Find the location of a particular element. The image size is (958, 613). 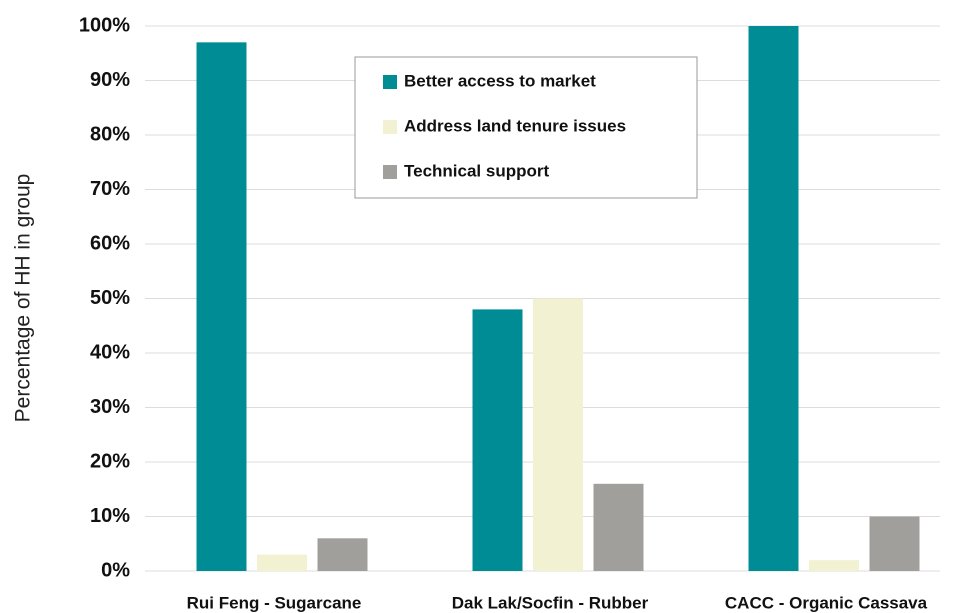

y-tick-label: 30% is located at coordinates (110, 407).